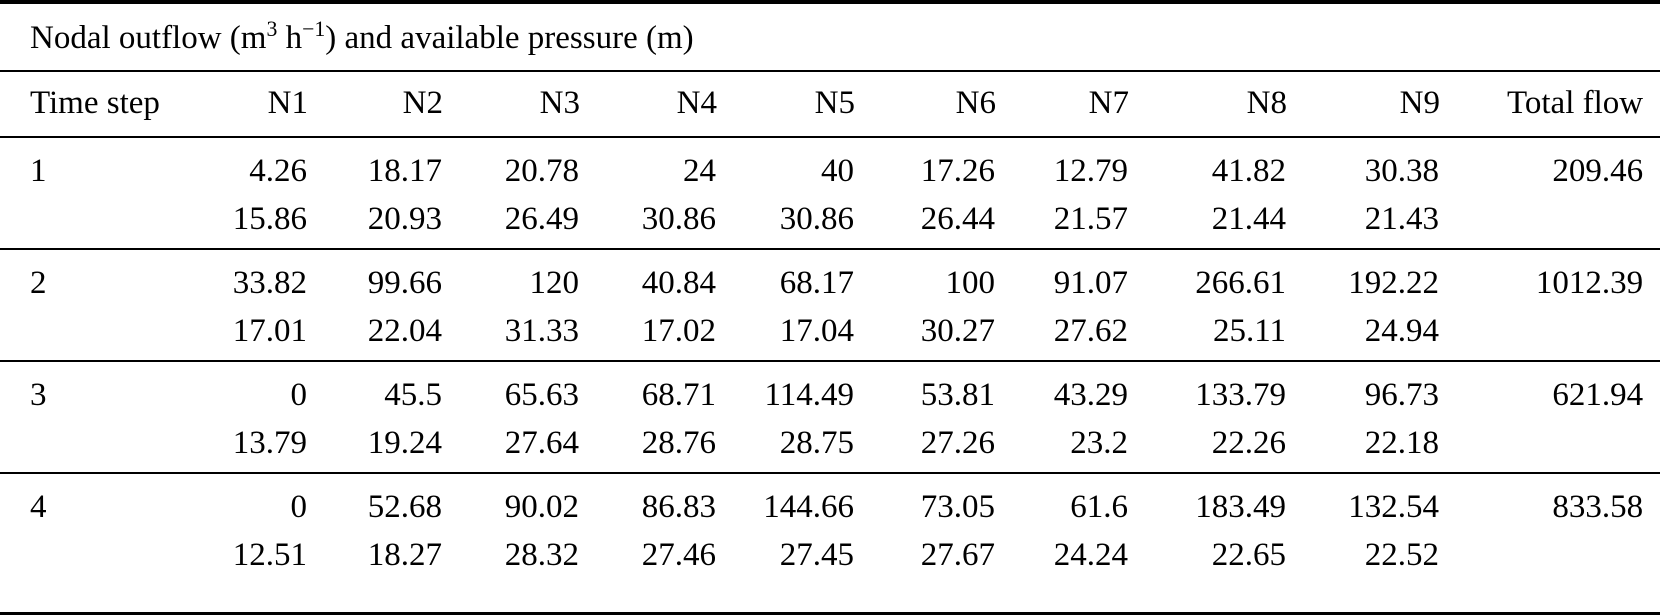 Image resolution: width=1660 pixels, height=615 pixels. What do you see at coordinates (278, 171) in the screenshot?
I see `cell-outflow-n1: 4.26` at bounding box center [278, 171].